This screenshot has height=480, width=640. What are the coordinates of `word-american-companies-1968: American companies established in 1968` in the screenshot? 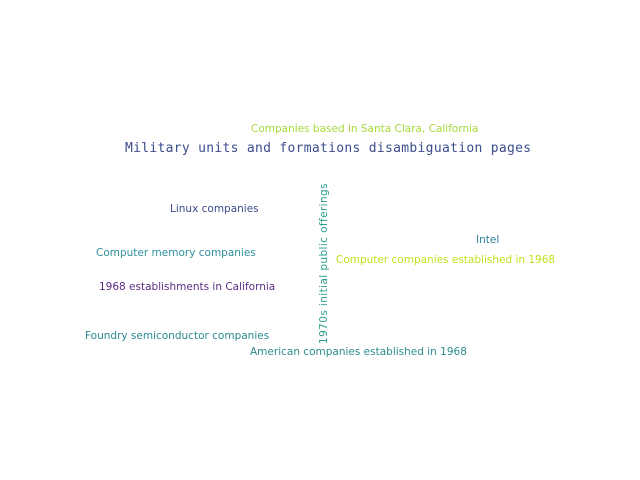 It's located at (358, 352).